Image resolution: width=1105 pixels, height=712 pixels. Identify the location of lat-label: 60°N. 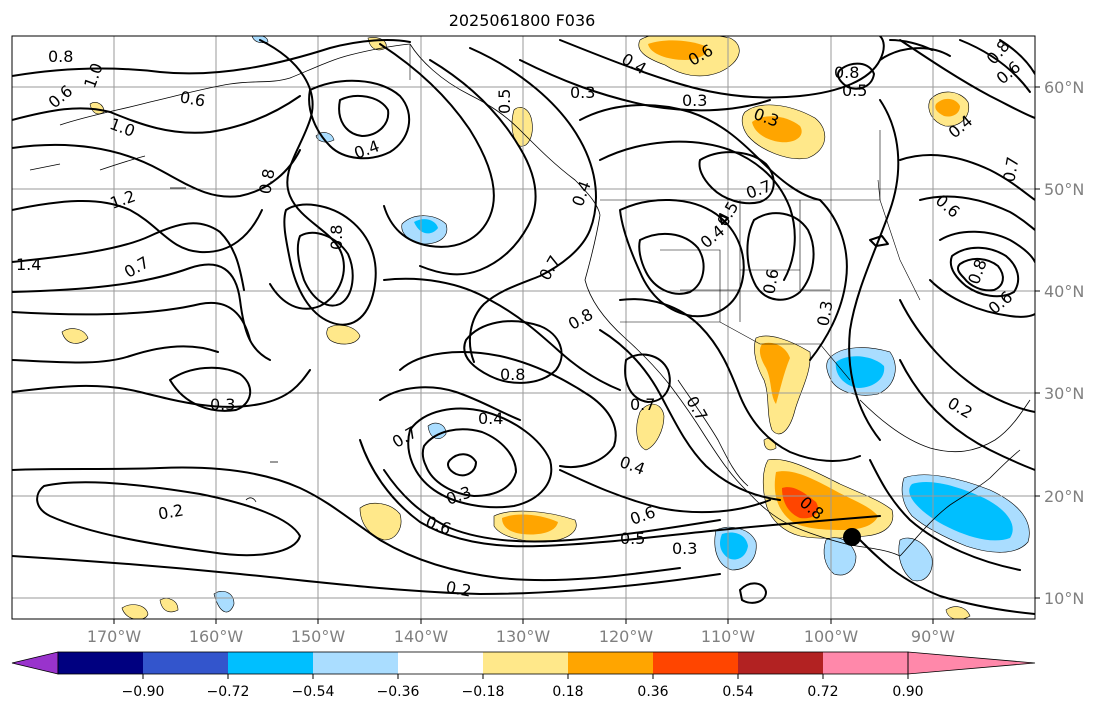
(1064, 87).